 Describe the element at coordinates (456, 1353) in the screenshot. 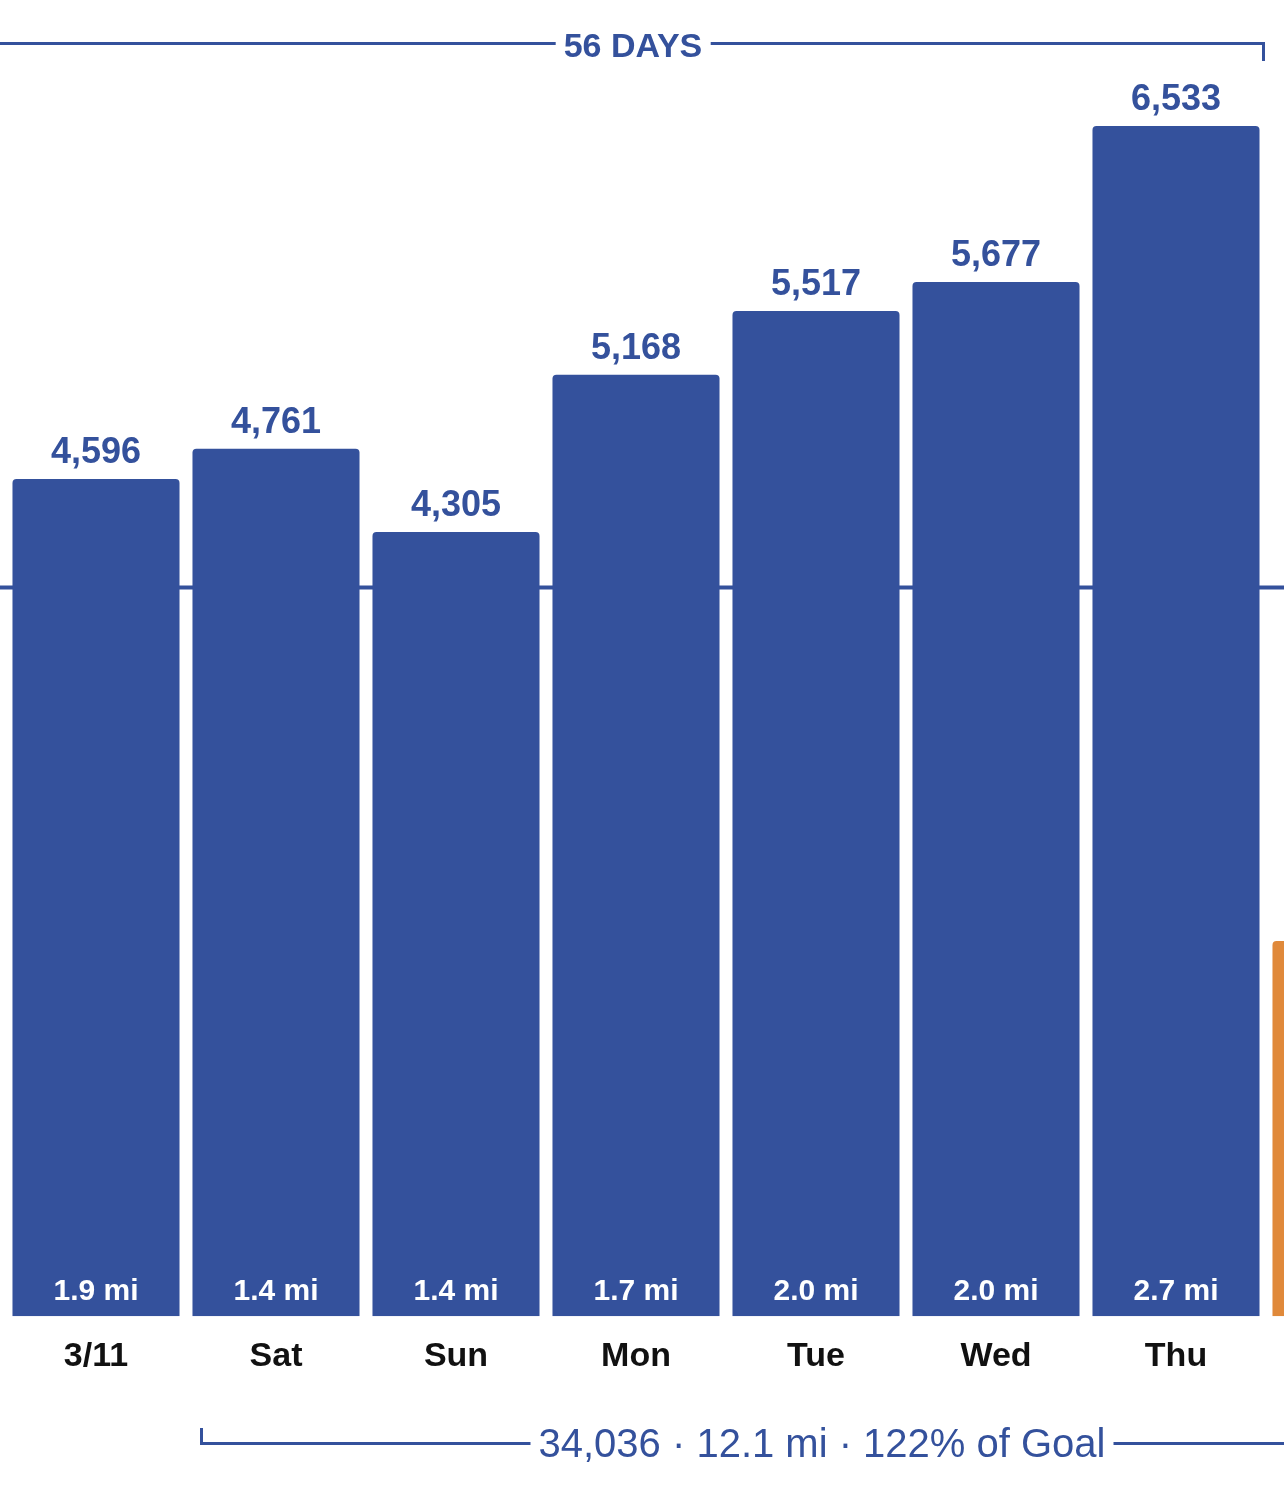

I see `x-tick-label: Sun` at that location.